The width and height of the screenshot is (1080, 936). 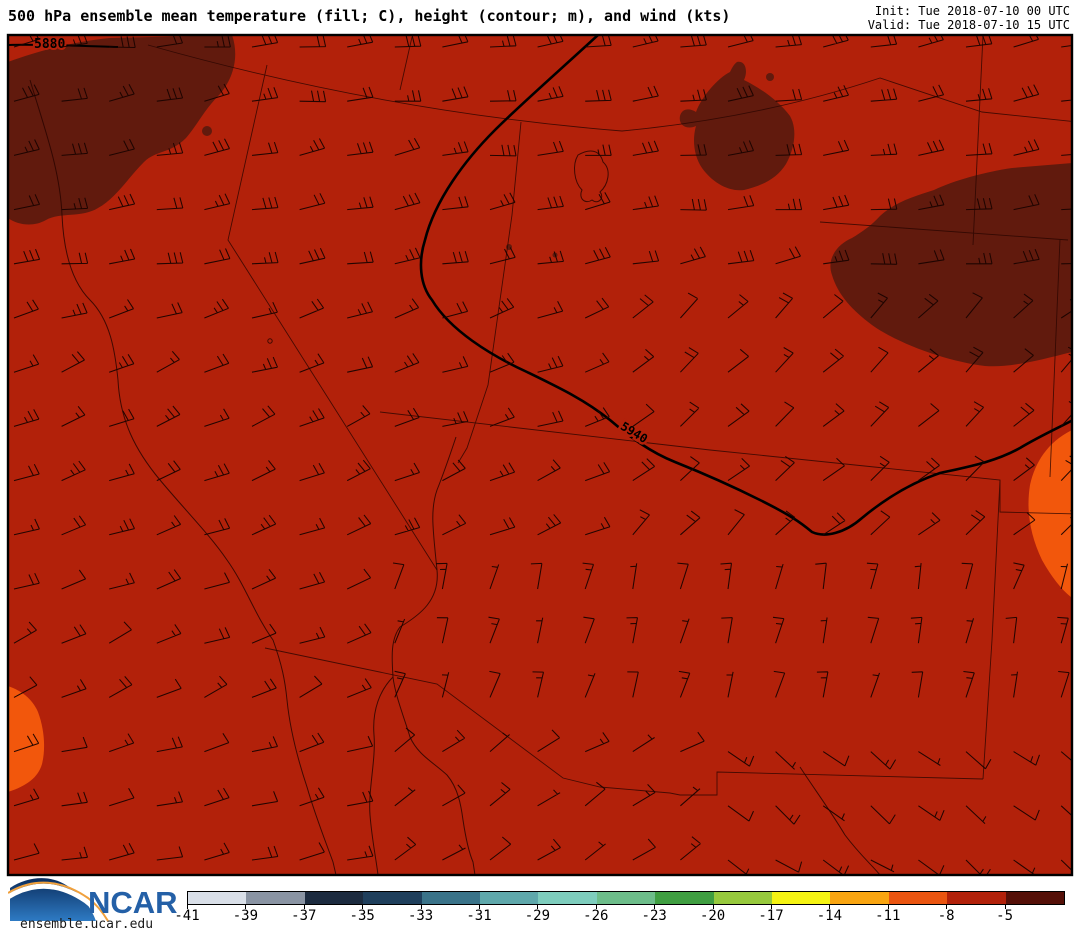 I want to click on colorbar-tick-label: -37, so click(x=304, y=916).